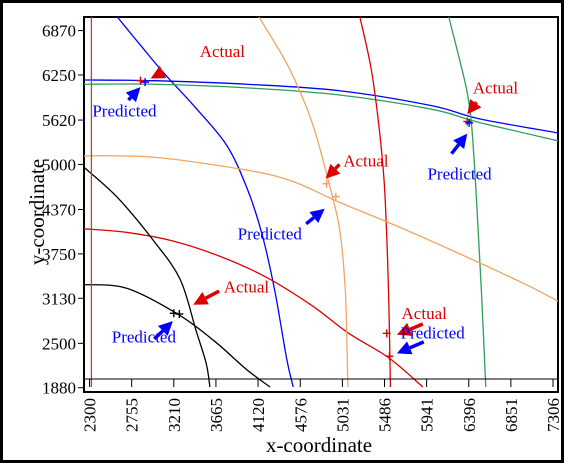 This screenshot has height=463, width=564. I want to click on x-tick-label: 6851, so click(511, 415).